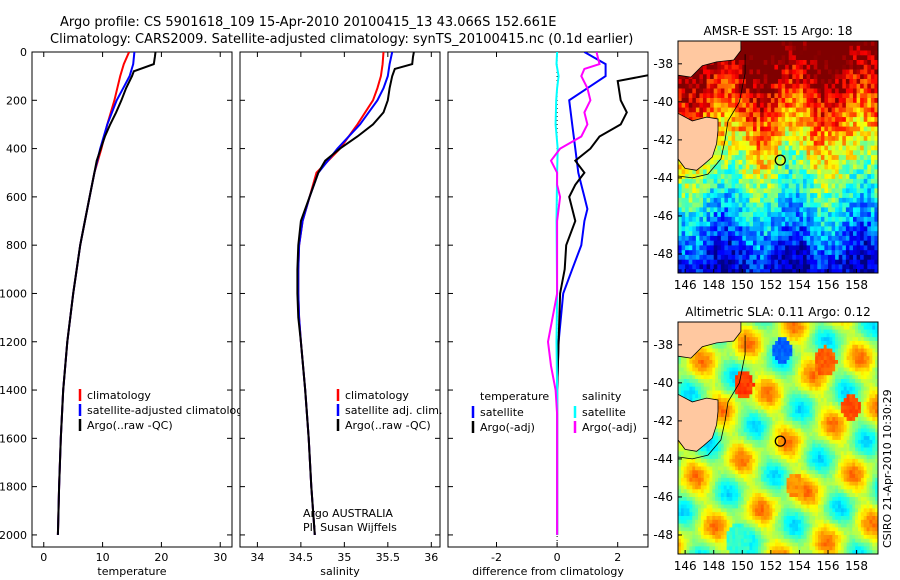 This screenshot has width=900, height=580. I want to click on salinity-legend-label: satellite adj. clim., so click(393, 410).